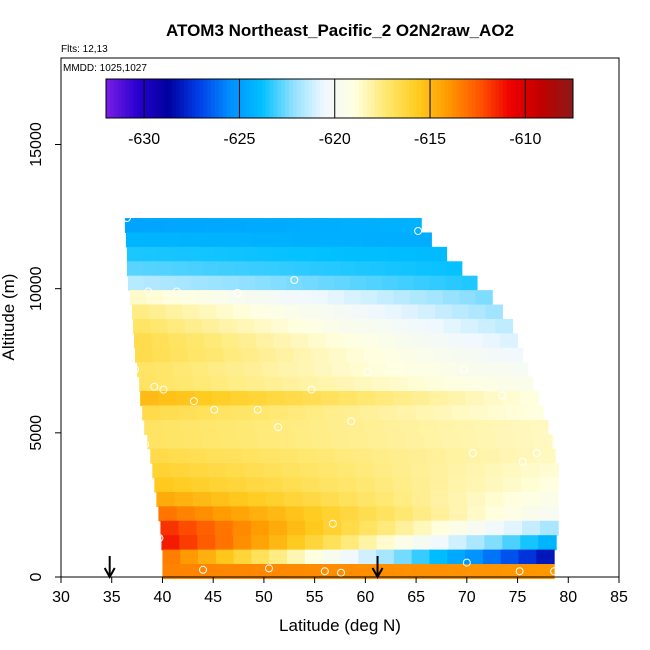 This screenshot has width=650, height=650. What do you see at coordinates (340, 30) in the screenshot?
I see `chart-title: ATOM3 Northeast_Pacific_2 O2N2raw_AO2` at bounding box center [340, 30].